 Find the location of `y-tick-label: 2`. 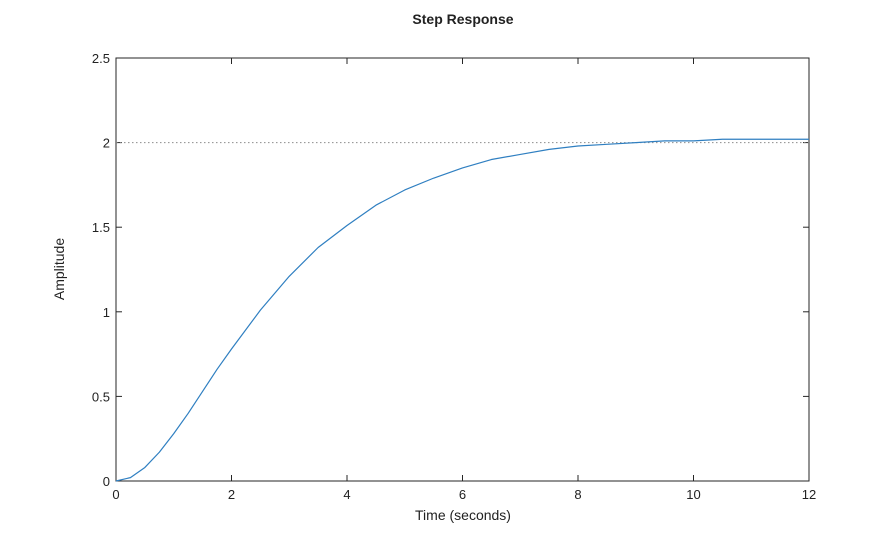

y-tick-label: 2 is located at coordinates (106, 143).